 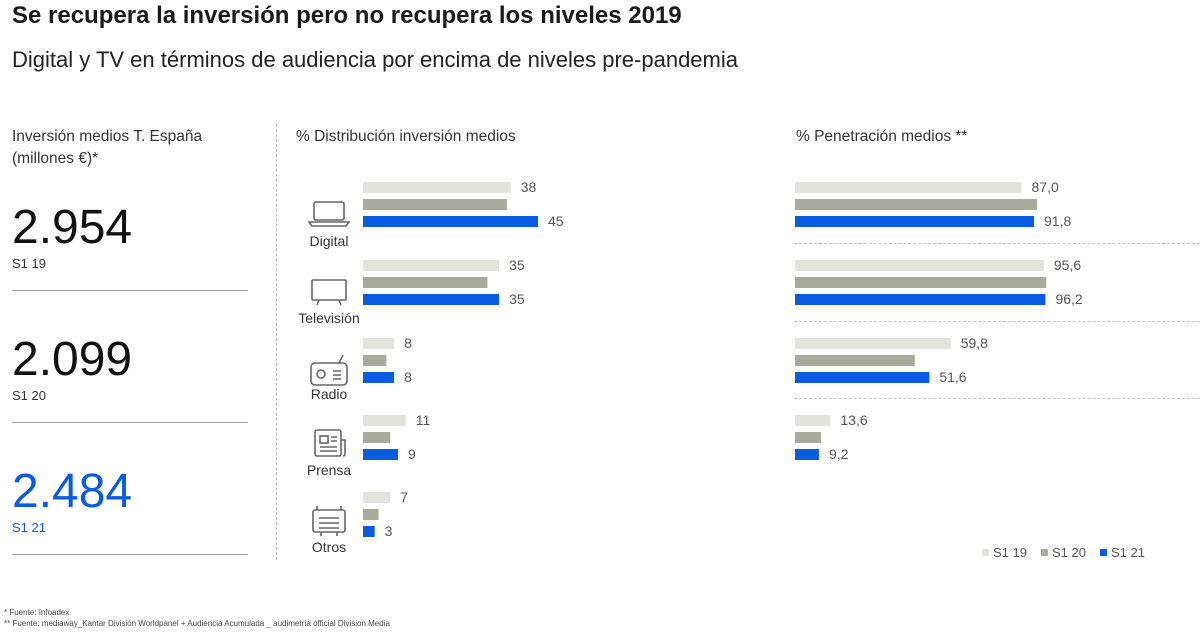 I want to click on total-block-s1-21: 2.484 S1 21, so click(x=130, y=500).